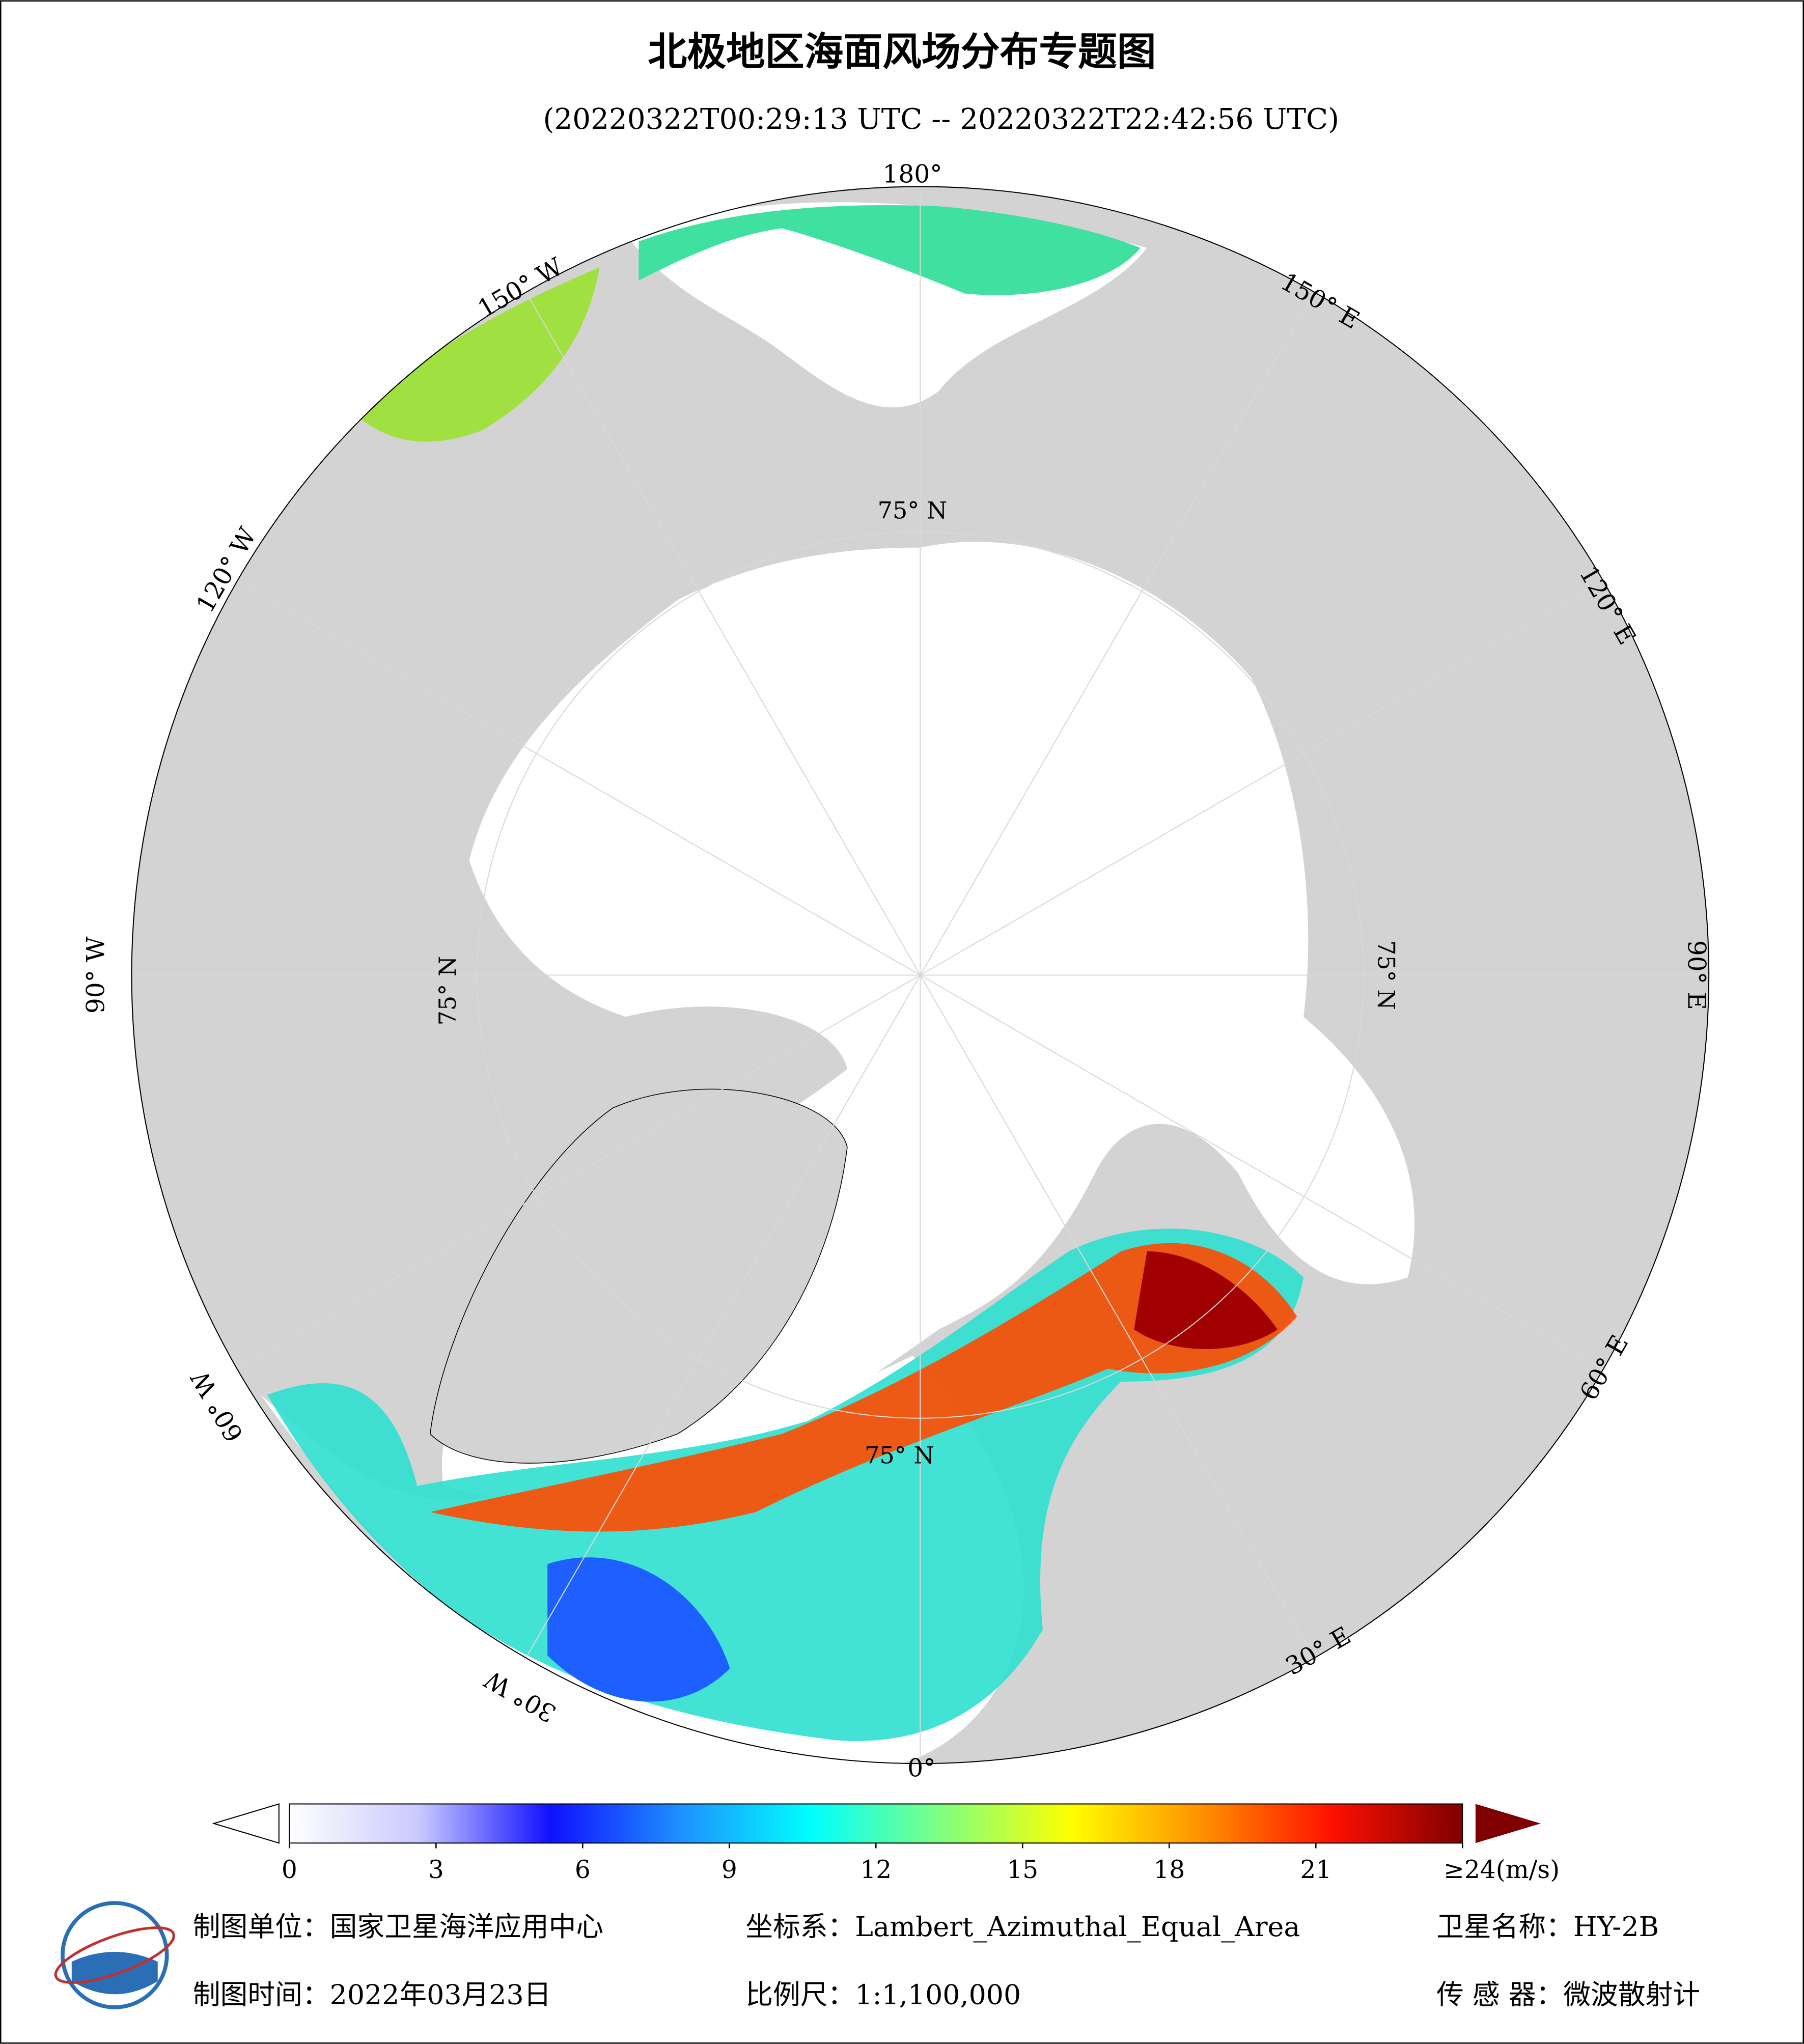 The width and height of the screenshot is (1804, 2044). Describe the element at coordinates (114, 1955) in the screenshot. I see `logo` at that location.